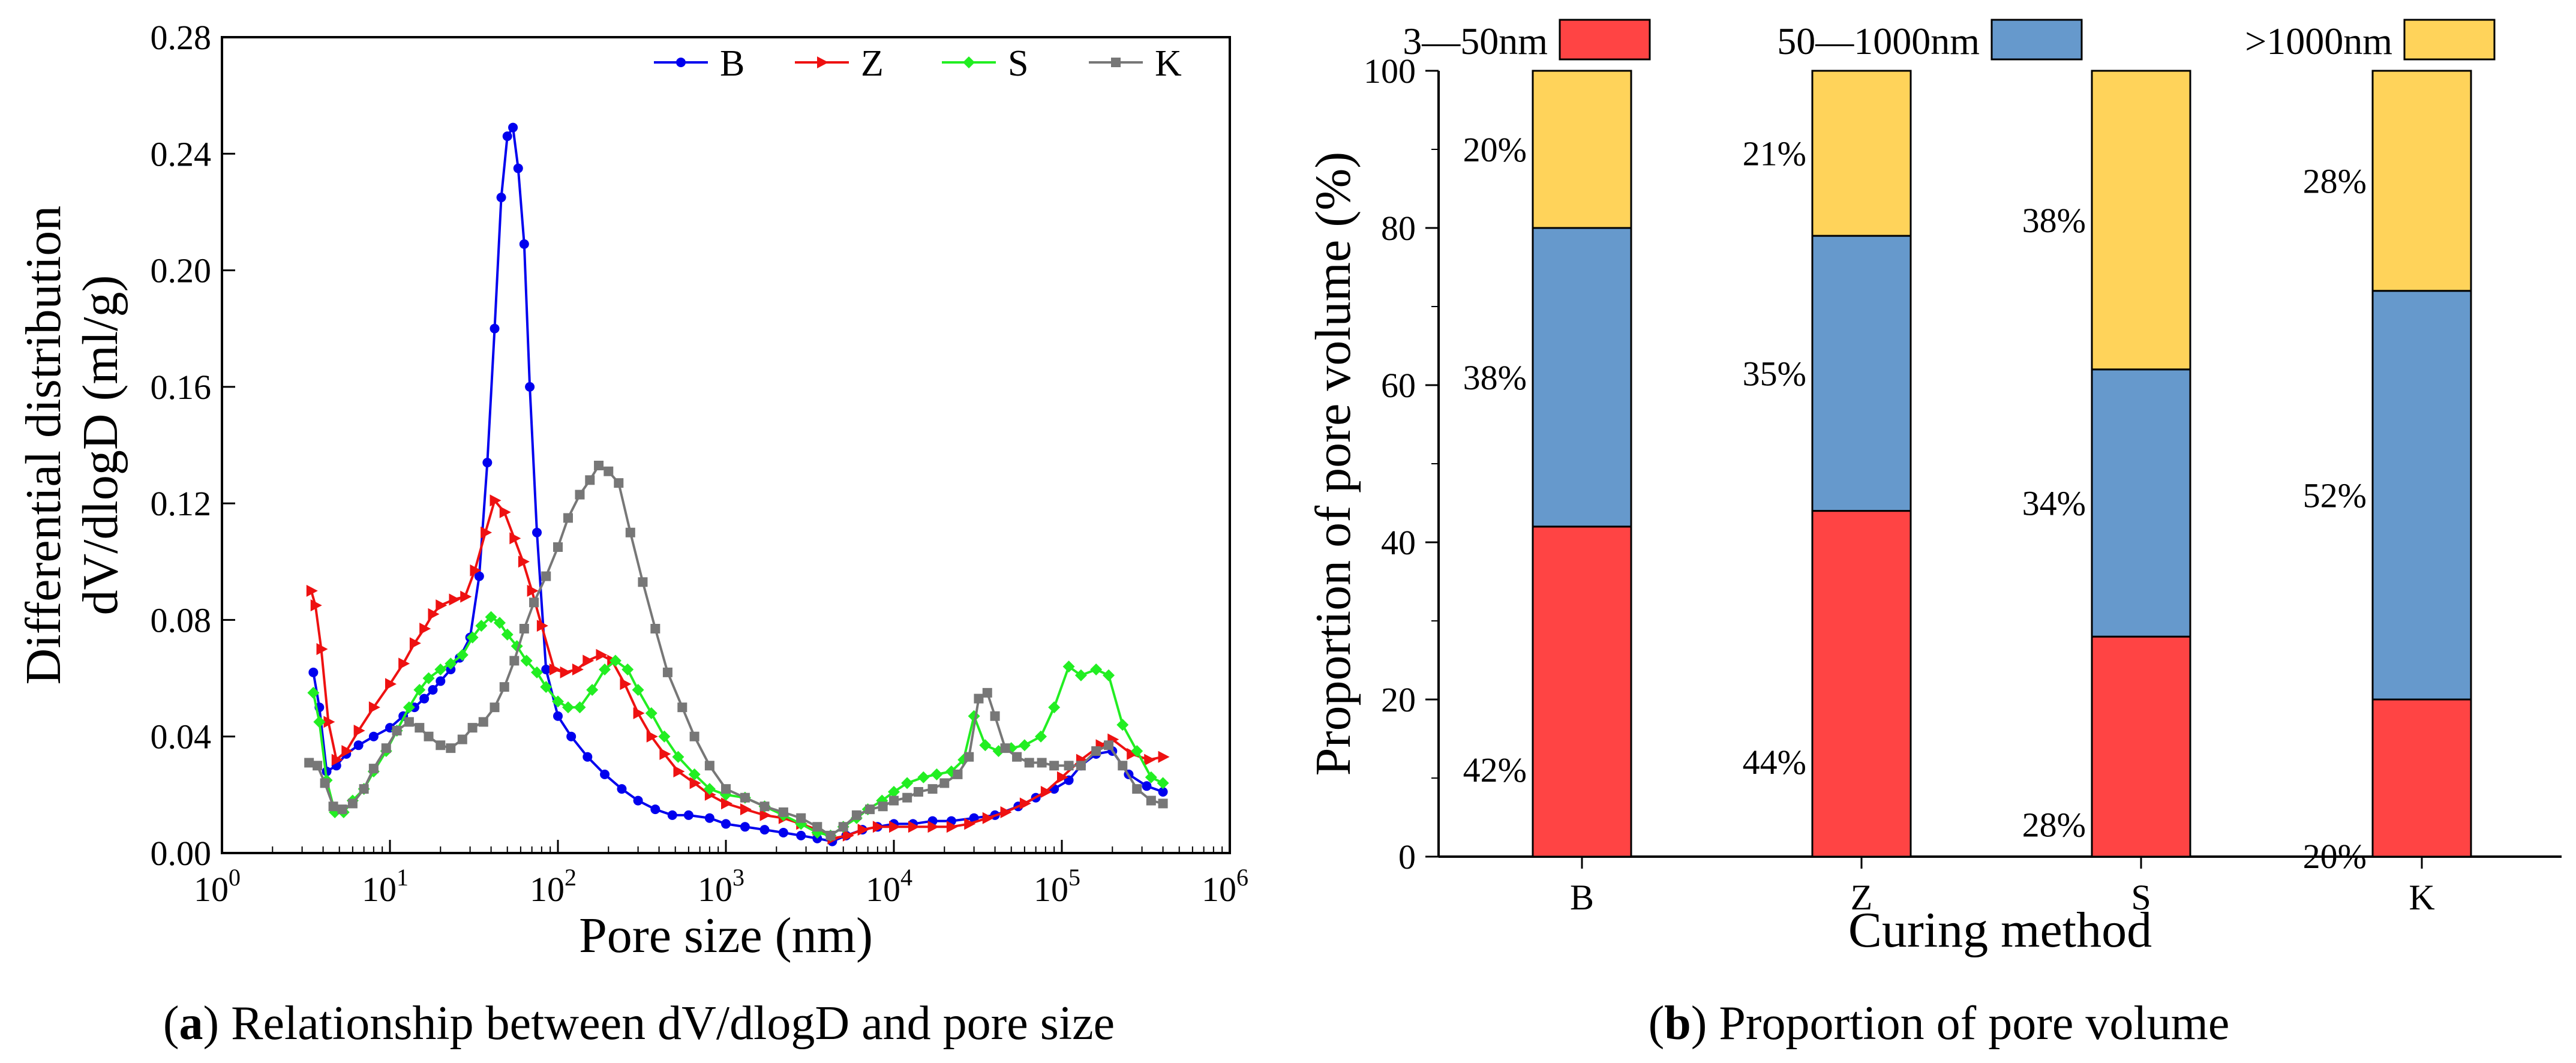  I want to click on bar-value-label: 20%, so click(1495, 150).